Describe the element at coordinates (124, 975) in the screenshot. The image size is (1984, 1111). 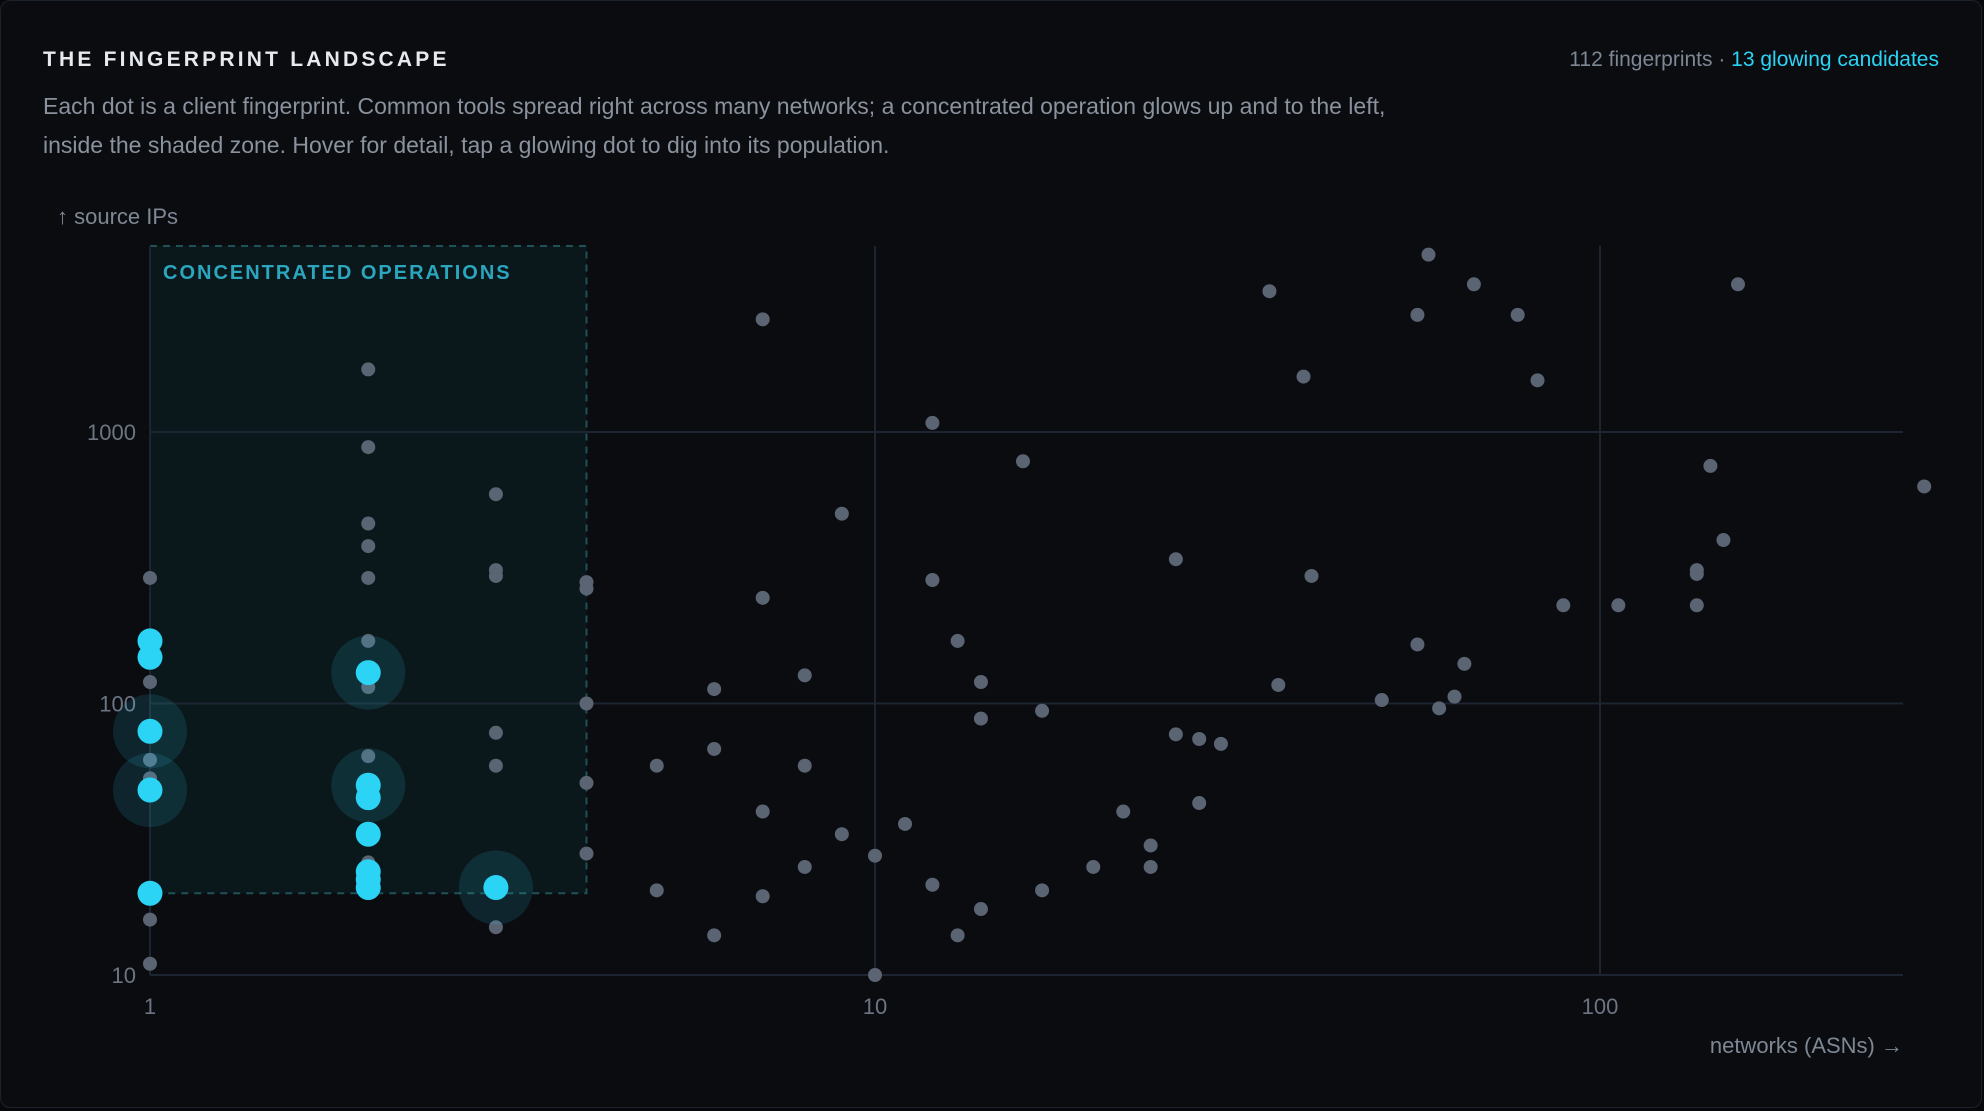
I see `y-tick-label: 10` at that location.